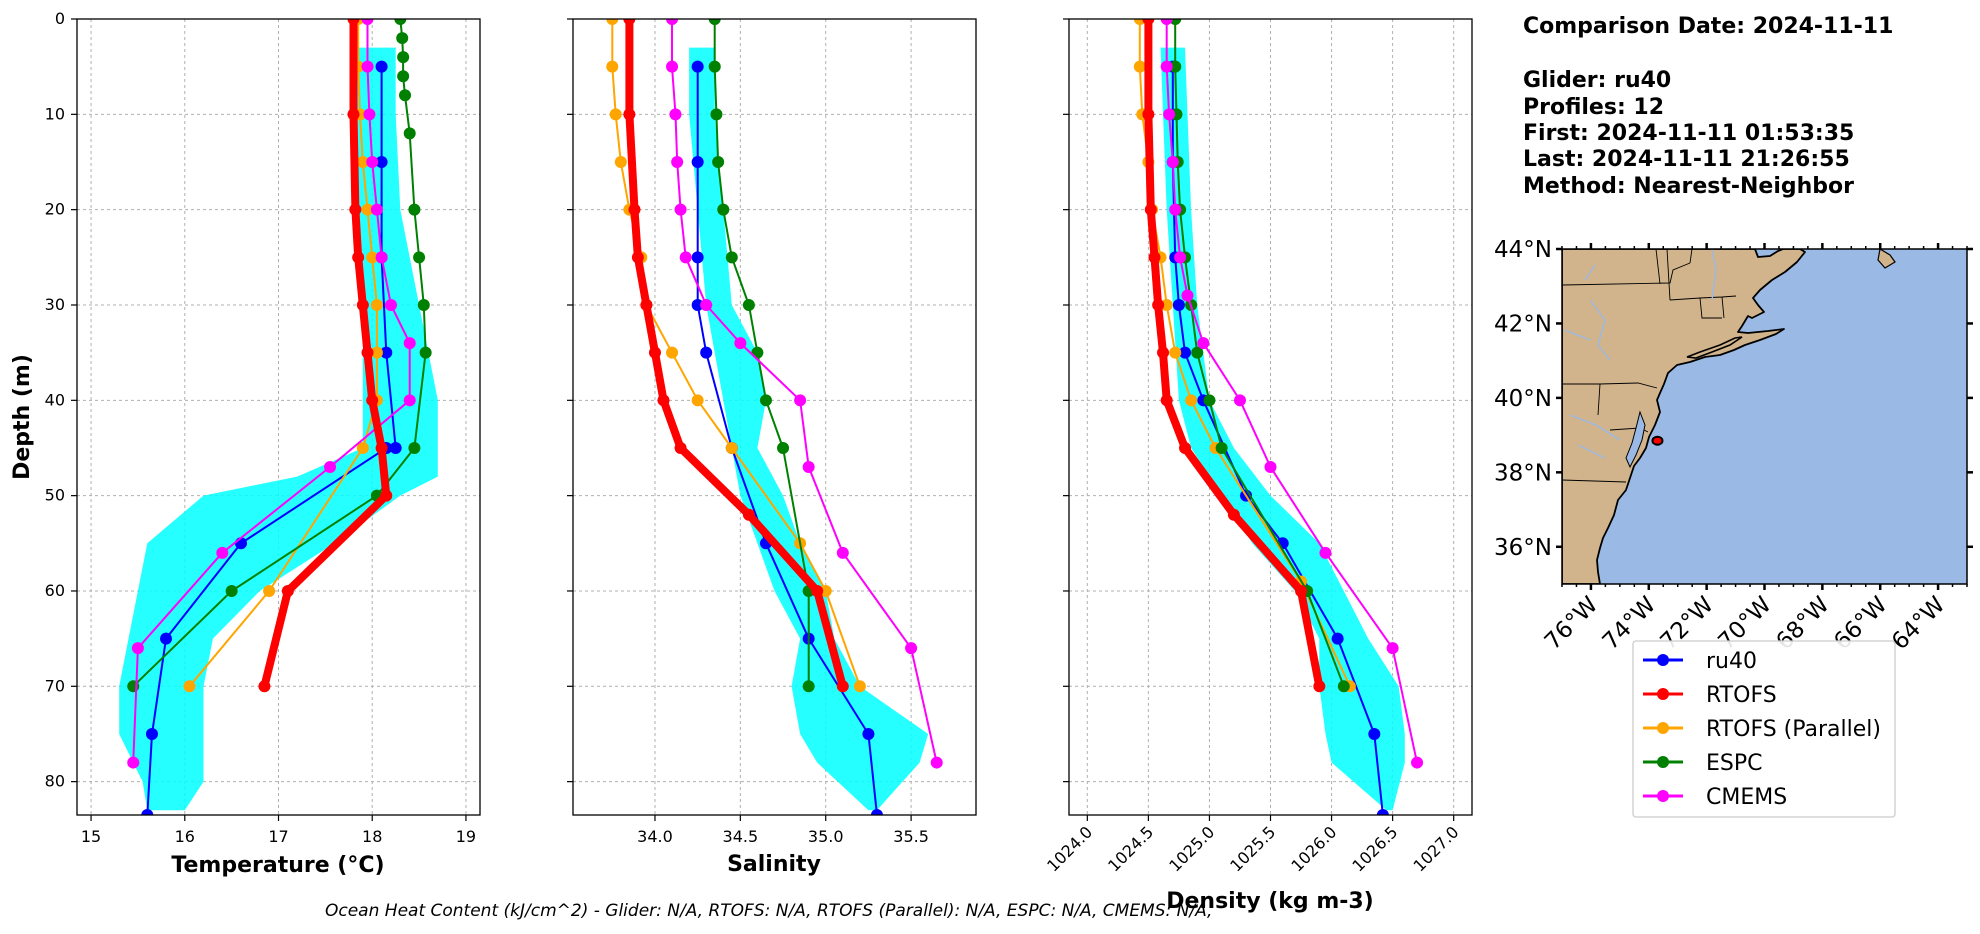 This screenshot has height=934, width=1980. Describe the element at coordinates (1523, 324) in the screenshot. I see `map-lat-label: 42°N` at that location.